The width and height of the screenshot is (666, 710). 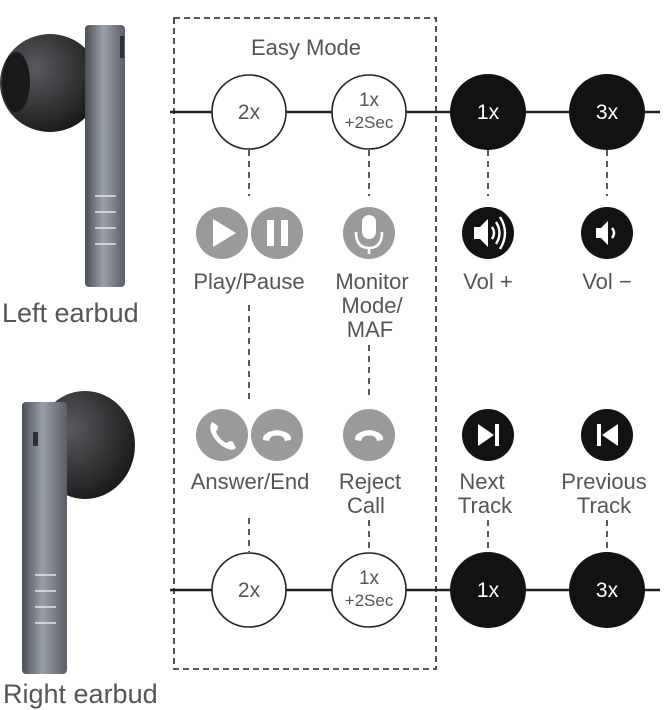 I want to click on phone-icon, so click(x=222, y=435).